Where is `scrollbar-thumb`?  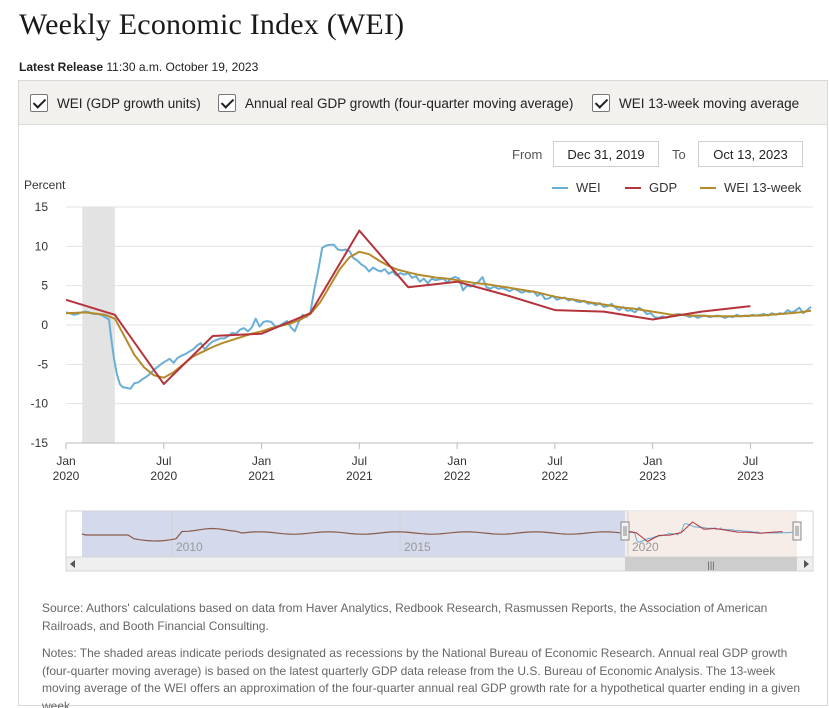
scrollbar-thumb is located at coordinates (711, 564).